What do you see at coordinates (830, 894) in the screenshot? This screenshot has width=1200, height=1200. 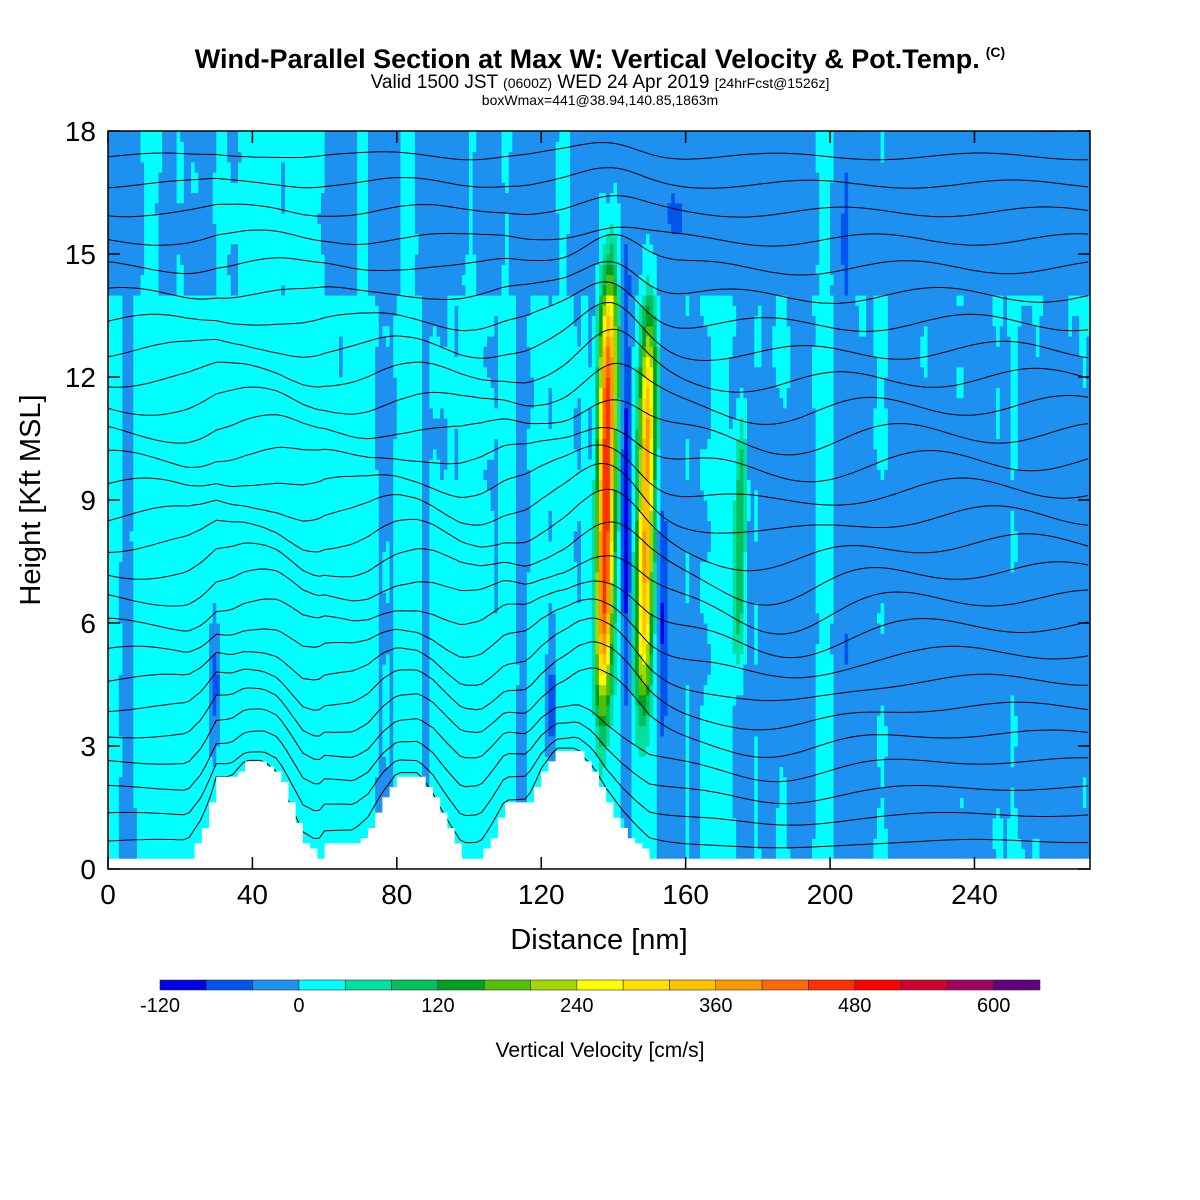 I see `x-tick-label: 200` at bounding box center [830, 894].